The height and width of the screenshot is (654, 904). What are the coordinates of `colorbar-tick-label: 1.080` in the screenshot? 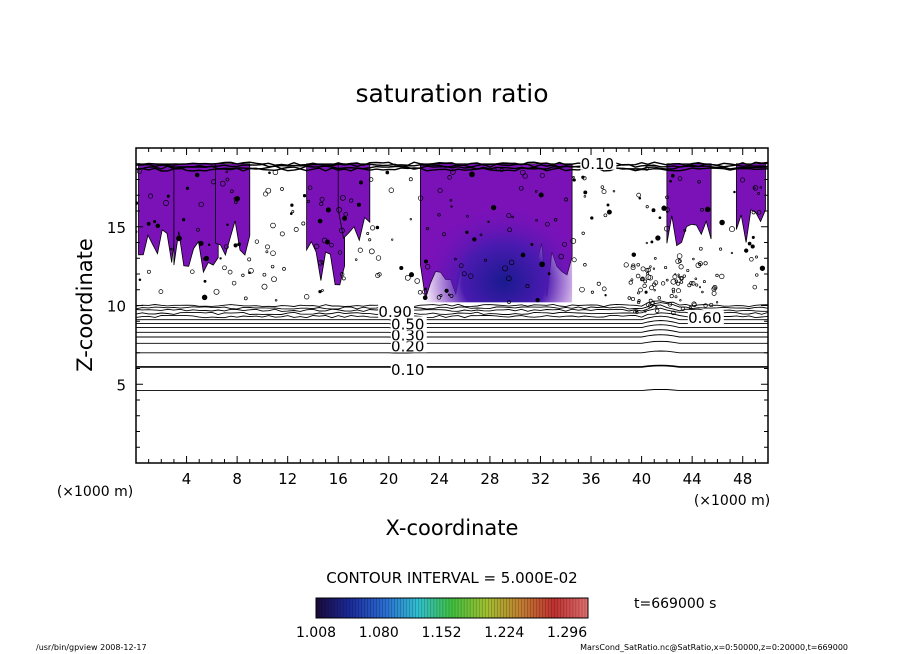 It's located at (379, 633).